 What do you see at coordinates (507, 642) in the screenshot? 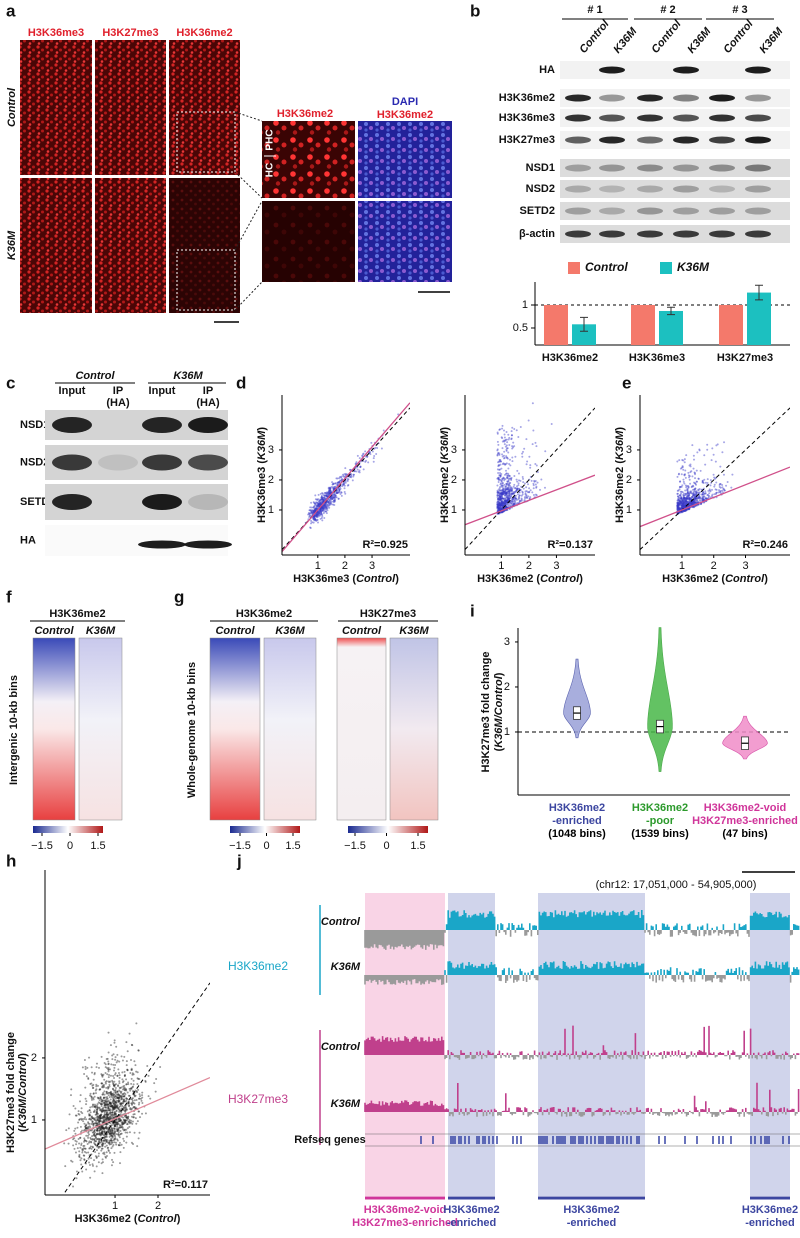
I see `y-tick-label: 3` at bounding box center [507, 642].